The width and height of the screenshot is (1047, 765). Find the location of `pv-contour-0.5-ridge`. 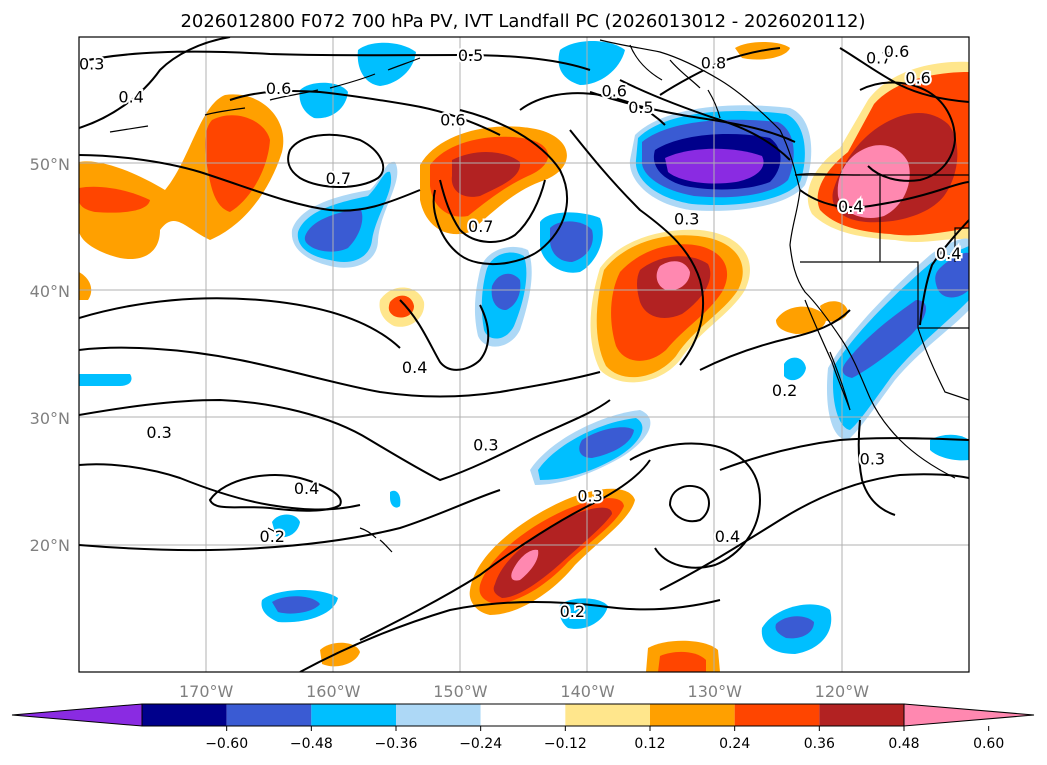

pv-contour-0.5-ridge is located at coordinates (692, 117).